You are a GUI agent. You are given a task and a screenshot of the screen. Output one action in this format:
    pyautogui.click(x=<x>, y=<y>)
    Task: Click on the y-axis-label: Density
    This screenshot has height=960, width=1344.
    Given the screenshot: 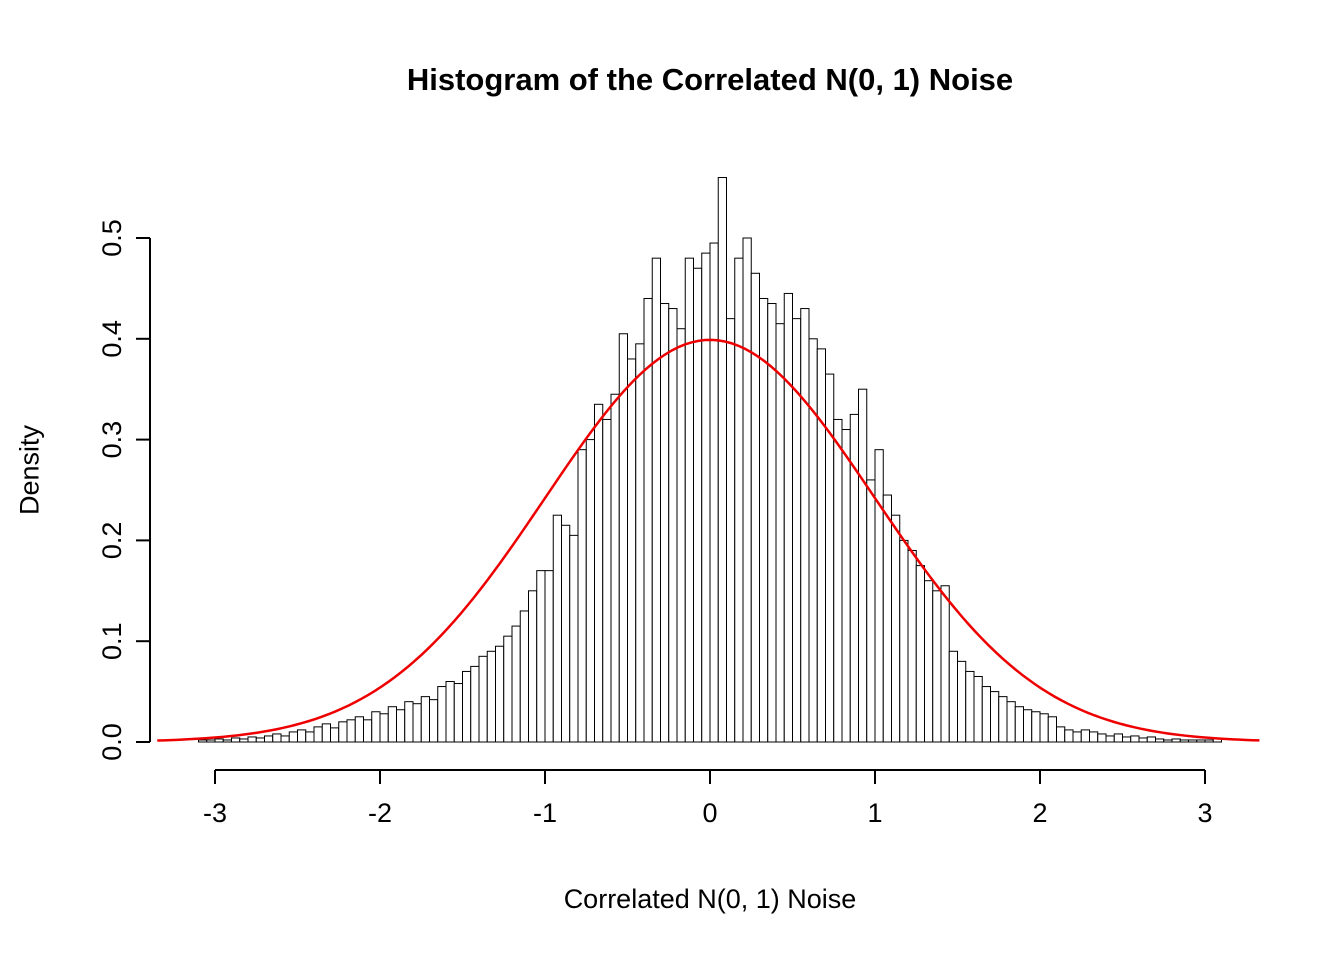 What is the action you would take?
    pyautogui.click(x=29, y=470)
    